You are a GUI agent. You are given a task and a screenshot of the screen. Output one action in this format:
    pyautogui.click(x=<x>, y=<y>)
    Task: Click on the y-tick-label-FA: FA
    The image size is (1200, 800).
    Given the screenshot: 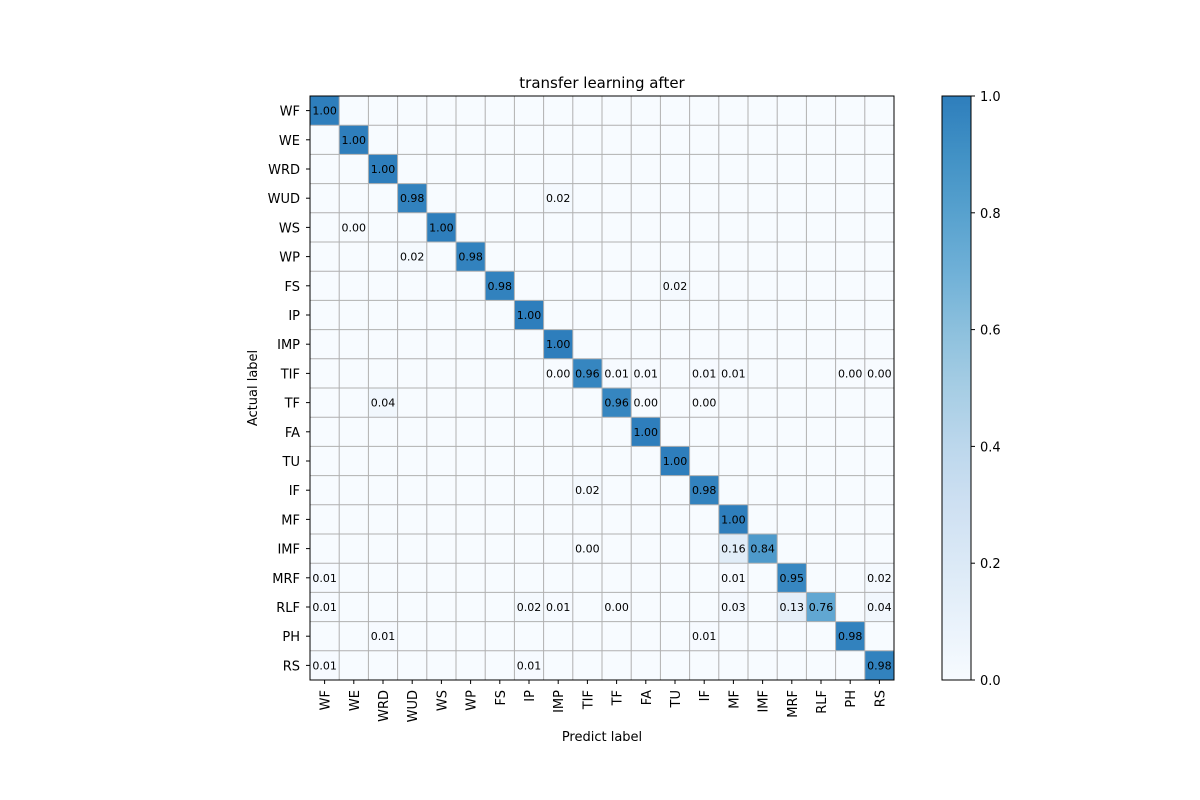 What is the action you would take?
    pyautogui.click(x=292, y=433)
    